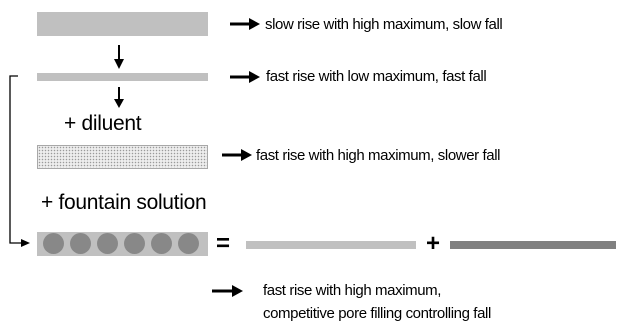 Image resolution: width=617 pixels, height=330 pixels. Describe the element at coordinates (103, 123) in the screenshot. I see `diluent-label: + diluent` at that location.